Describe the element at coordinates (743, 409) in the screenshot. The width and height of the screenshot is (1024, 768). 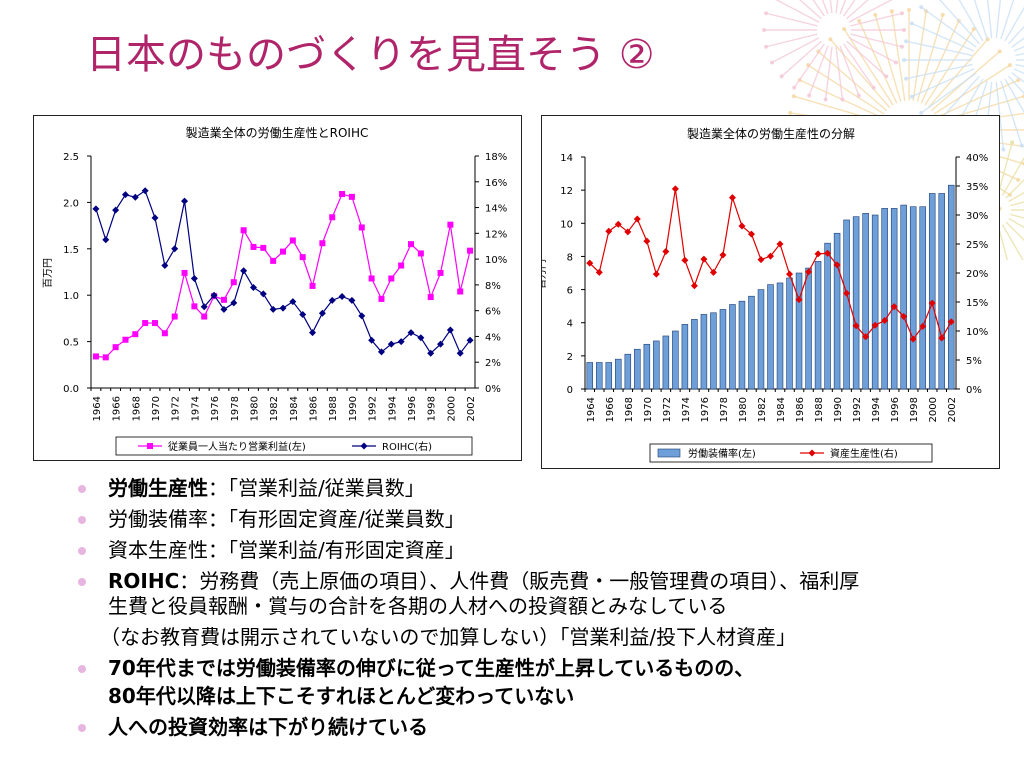
I see `x-tick-label: 1980` at that location.